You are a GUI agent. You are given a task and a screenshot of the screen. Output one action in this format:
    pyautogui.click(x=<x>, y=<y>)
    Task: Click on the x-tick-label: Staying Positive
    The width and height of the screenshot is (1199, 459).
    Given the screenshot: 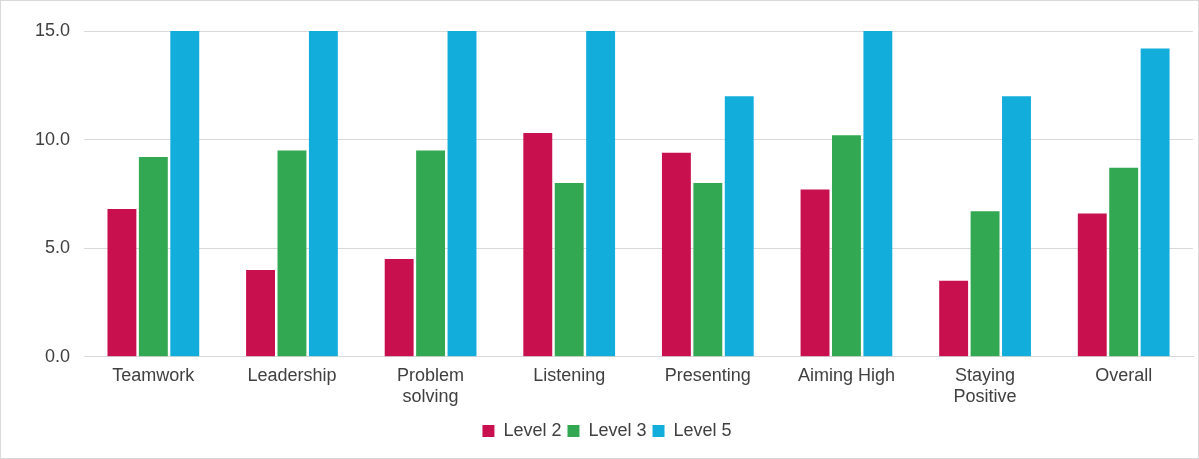 What is the action you would take?
    pyautogui.click(x=985, y=385)
    